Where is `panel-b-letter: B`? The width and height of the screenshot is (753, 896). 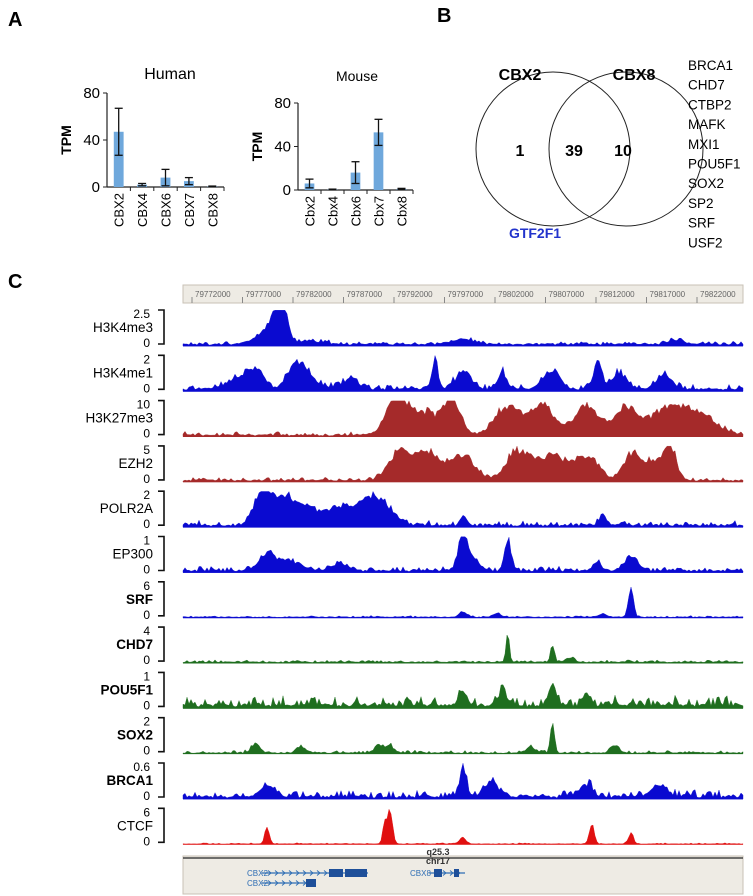 panel-b-letter: B is located at coordinates (444, 16).